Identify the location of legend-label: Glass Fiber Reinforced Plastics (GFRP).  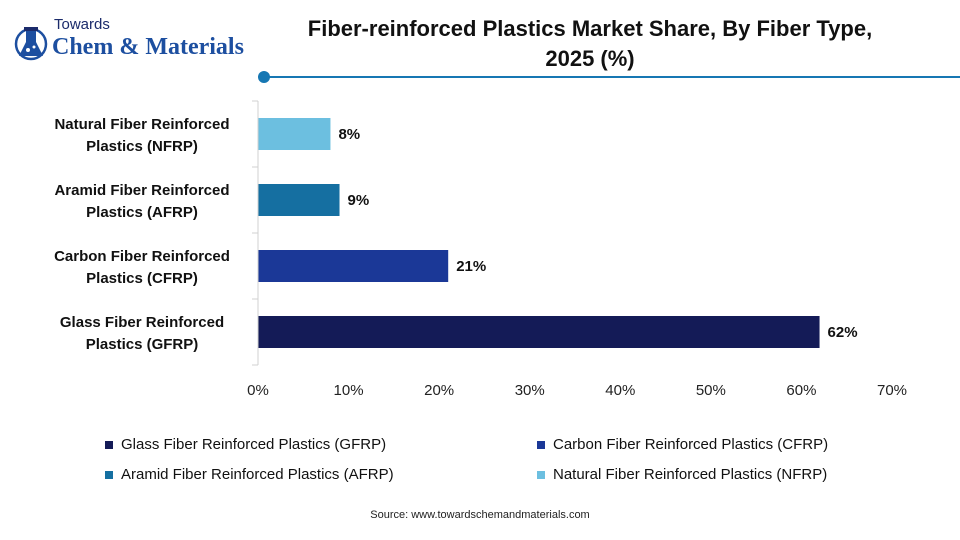
(254, 444).